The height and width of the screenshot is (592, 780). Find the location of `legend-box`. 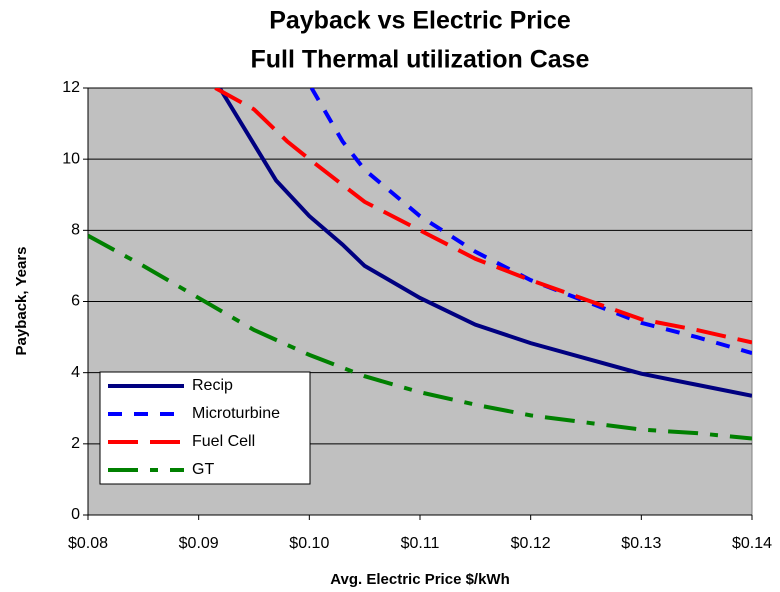

legend-box is located at coordinates (205, 428).